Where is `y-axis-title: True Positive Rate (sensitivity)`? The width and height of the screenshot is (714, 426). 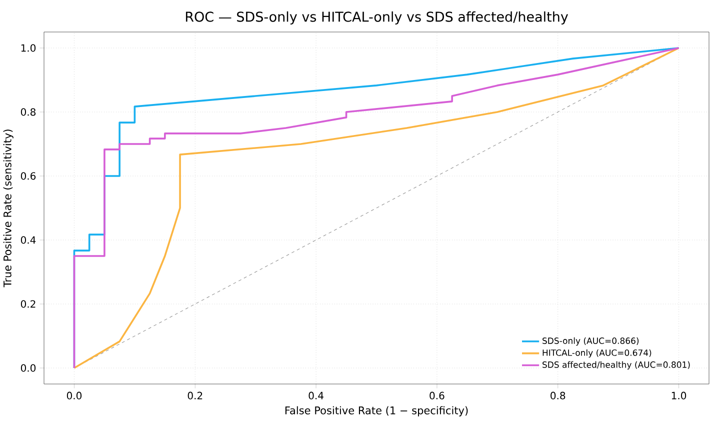 y-axis-title: True Positive Rate (sensitivity) is located at coordinates (8, 209).